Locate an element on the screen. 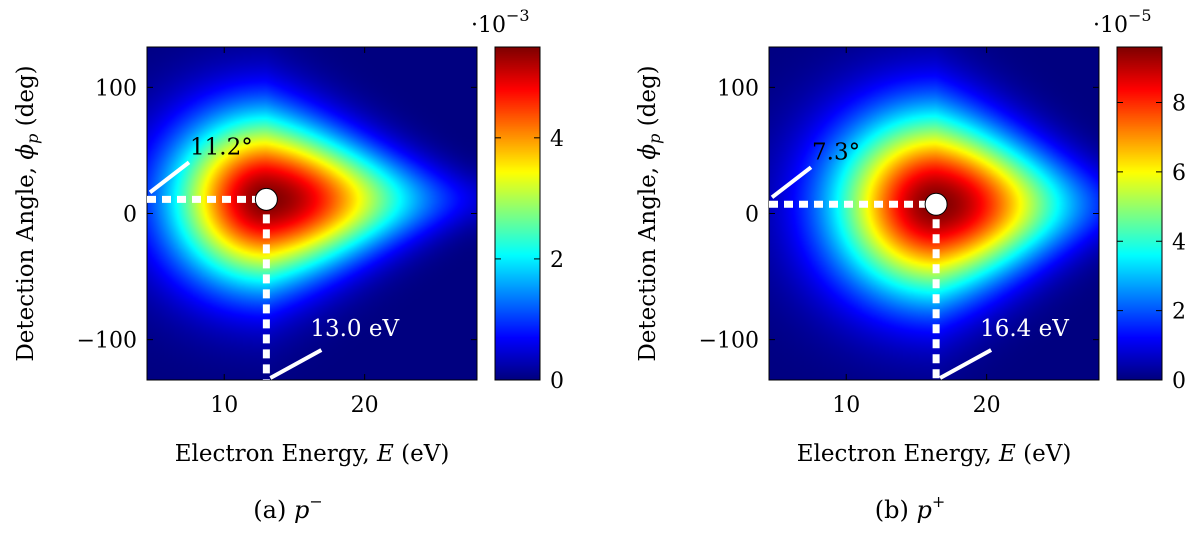 The image size is (1195, 535). subfigure-caption: (b) p+ is located at coordinates (910, 508).